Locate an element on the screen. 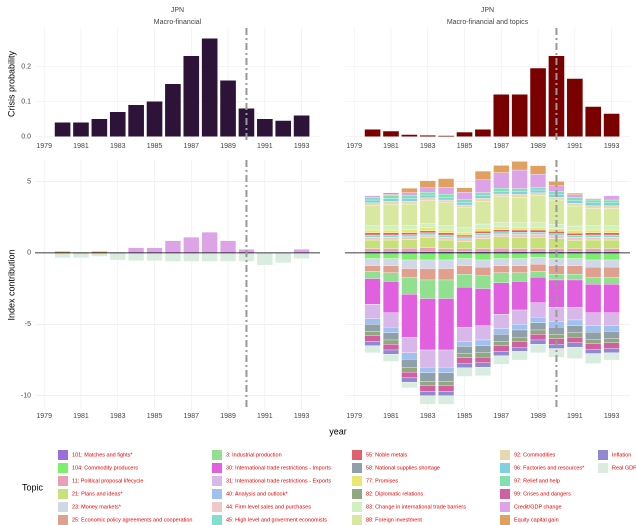  legend-label: 97: Relief and help is located at coordinates (537, 481).